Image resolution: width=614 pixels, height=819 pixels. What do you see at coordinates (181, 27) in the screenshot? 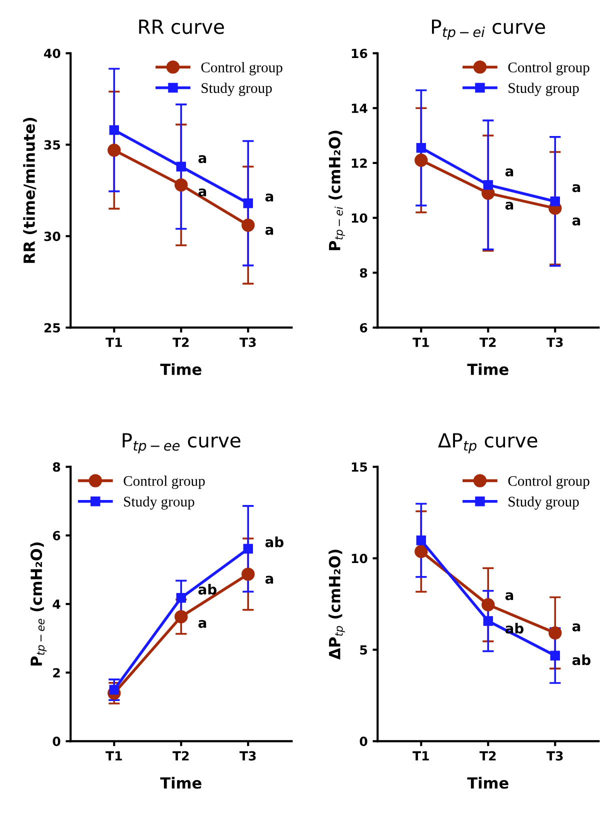
I see `chart-title: RR curve` at bounding box center [181, 27].